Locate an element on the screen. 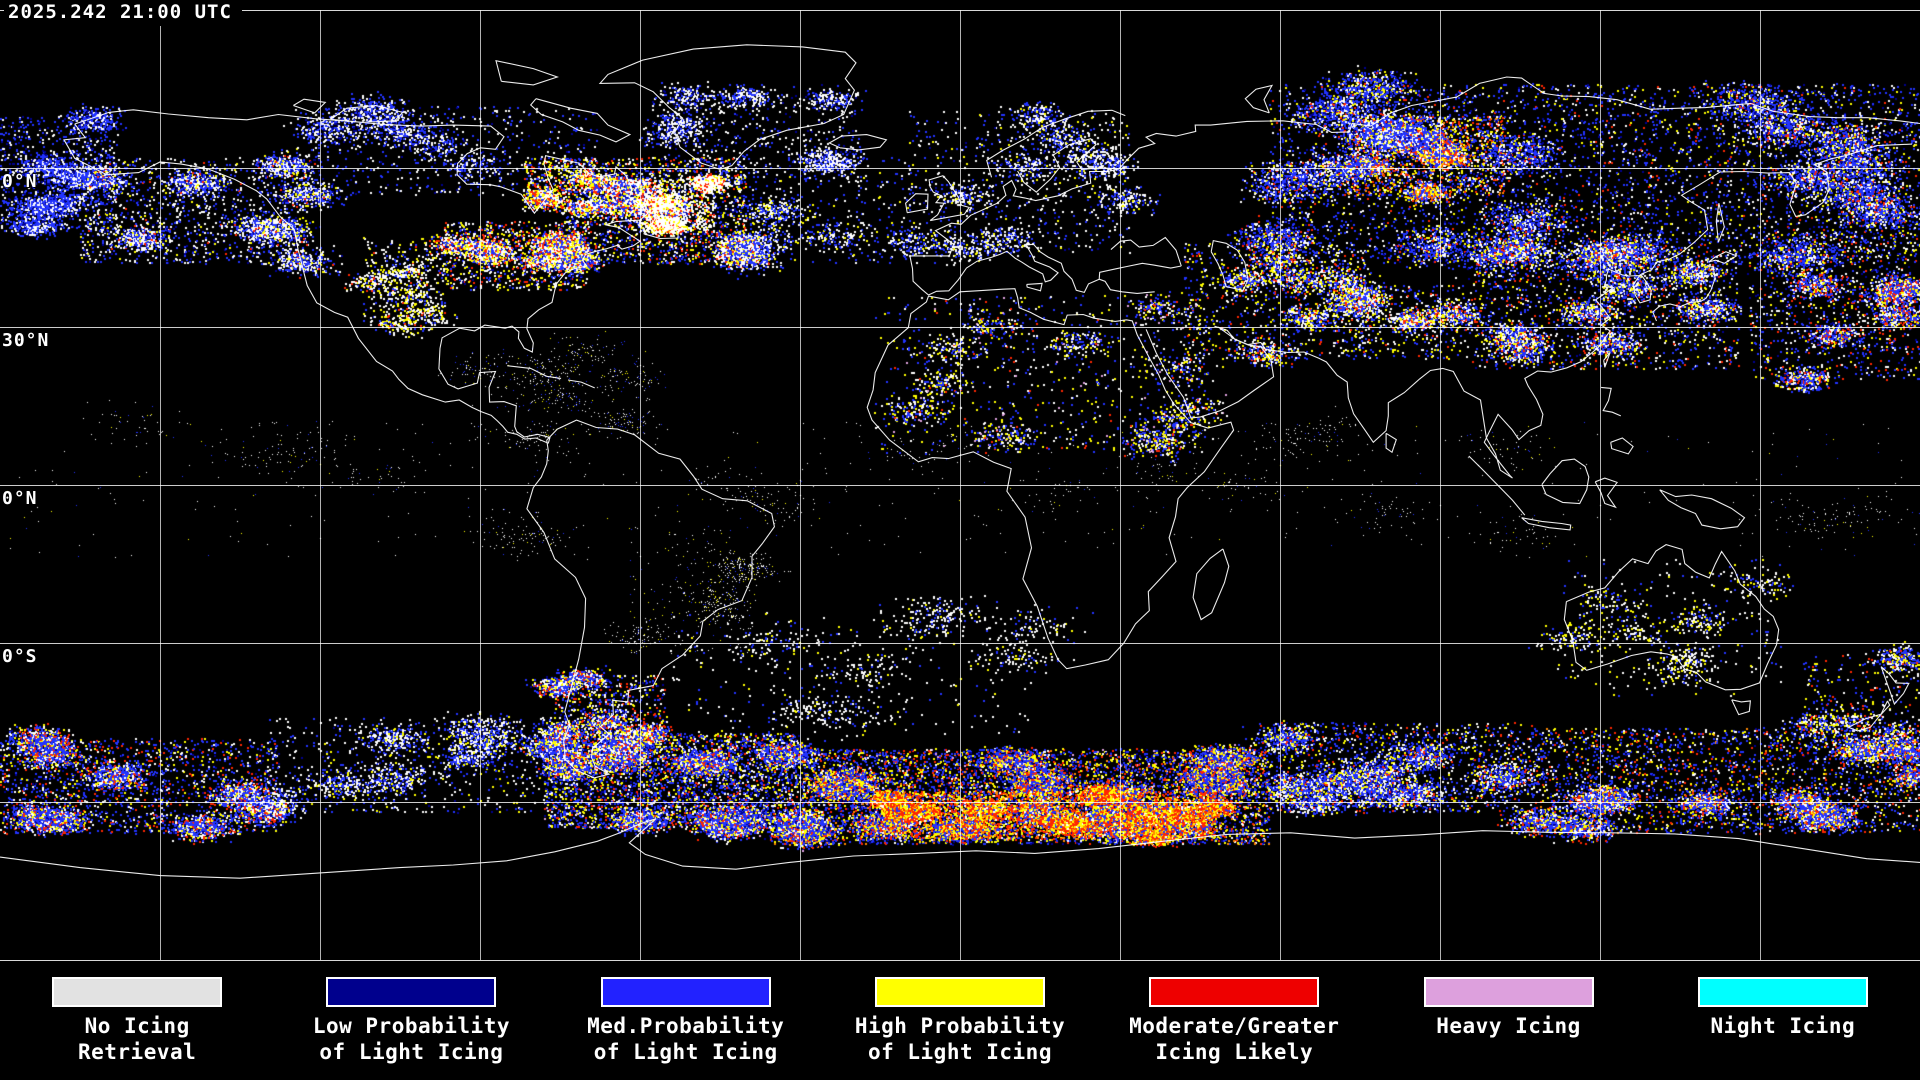 The image size is (1920, 1080). legend-item-night-icing: Night Icing is located at coordinates (1783, 1028).